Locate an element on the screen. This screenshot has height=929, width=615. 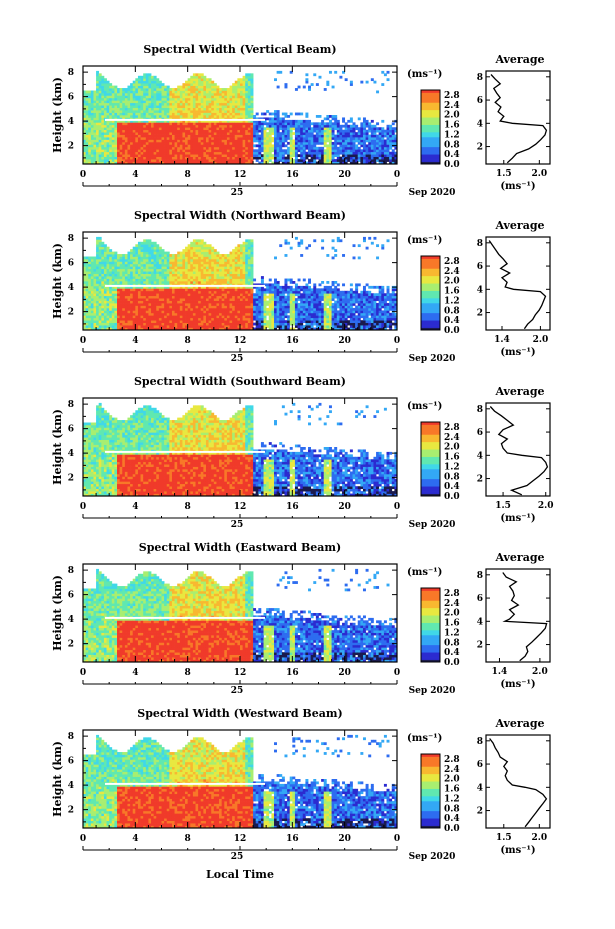
colorbar-swatch is located at coordinates (430, 101).